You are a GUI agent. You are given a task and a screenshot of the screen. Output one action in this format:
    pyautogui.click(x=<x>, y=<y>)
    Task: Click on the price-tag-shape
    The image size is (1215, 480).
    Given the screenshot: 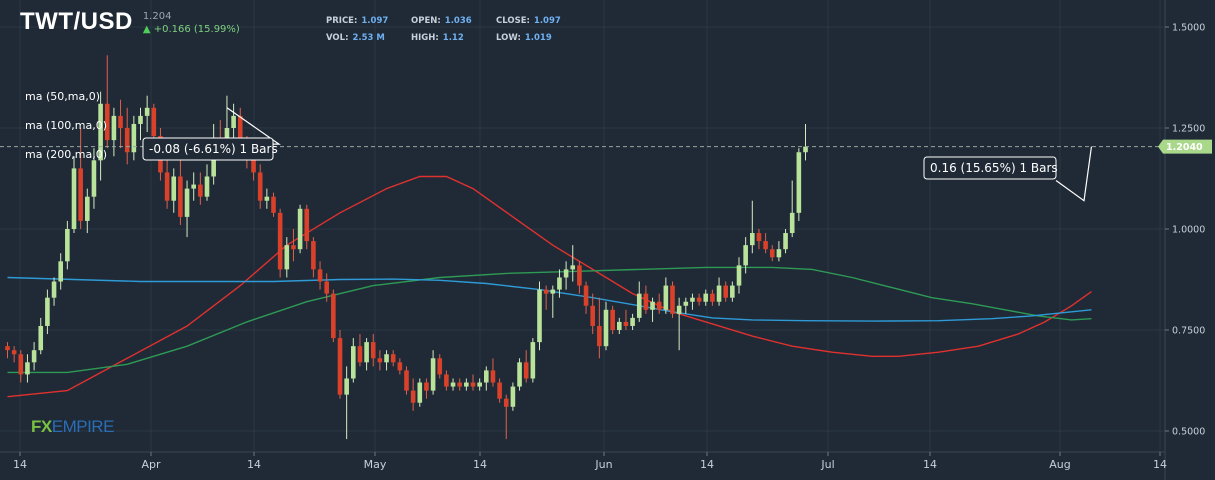 What is the action you would take?
    pyautogui.click(x=1185, y=146)
    